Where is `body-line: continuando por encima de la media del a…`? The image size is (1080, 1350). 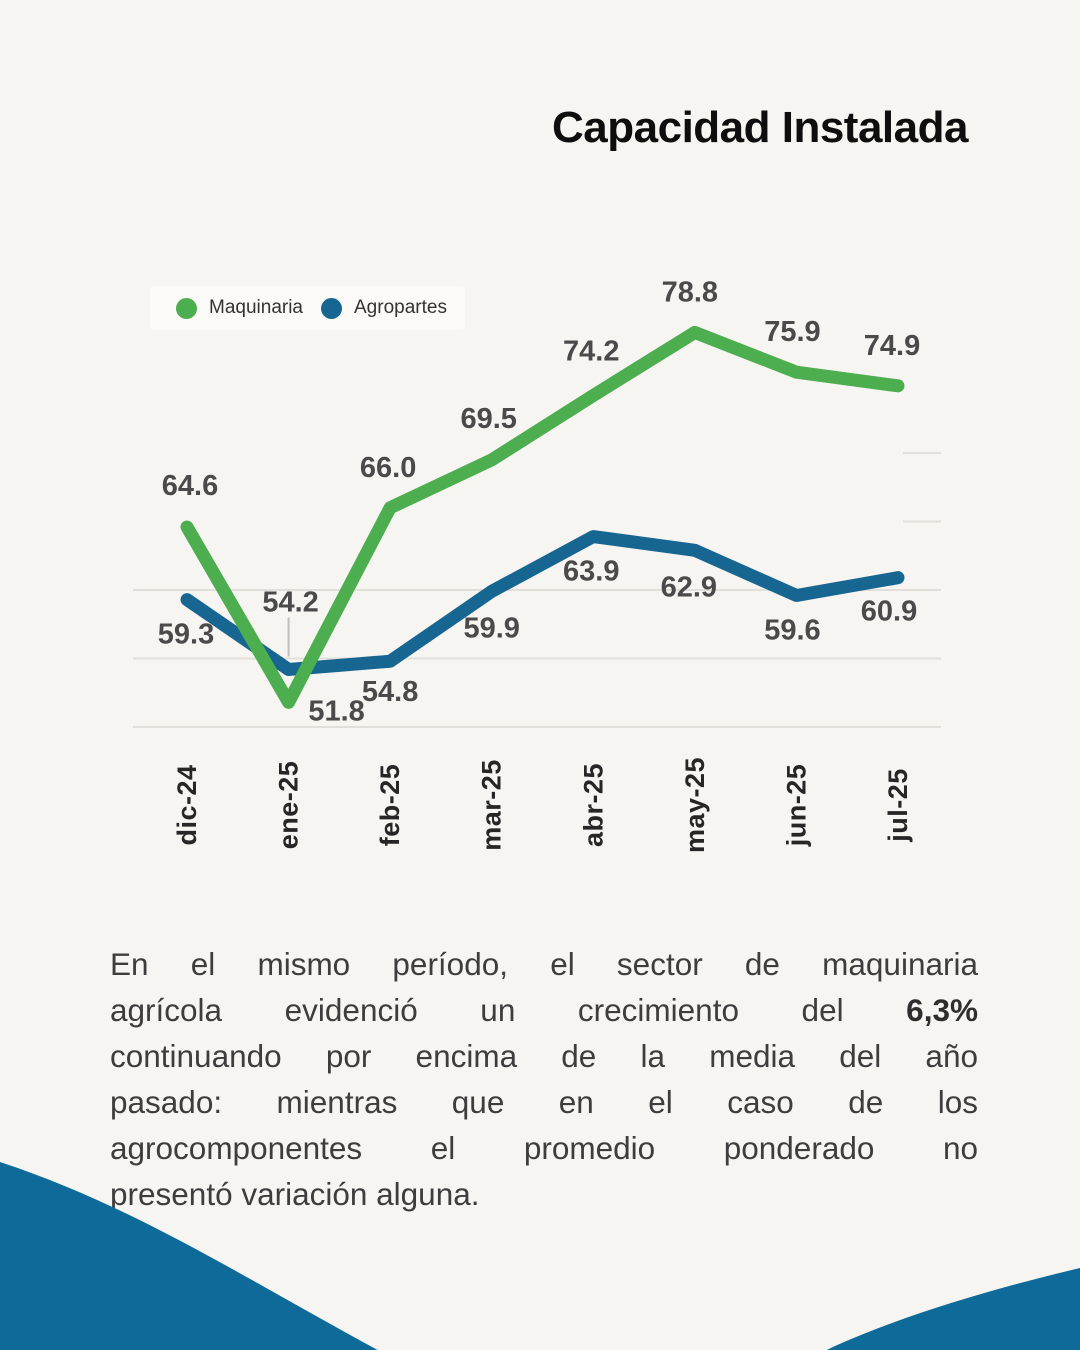 body-line: continuando por encima de la media del a… is located at coordinates (544, 1056).